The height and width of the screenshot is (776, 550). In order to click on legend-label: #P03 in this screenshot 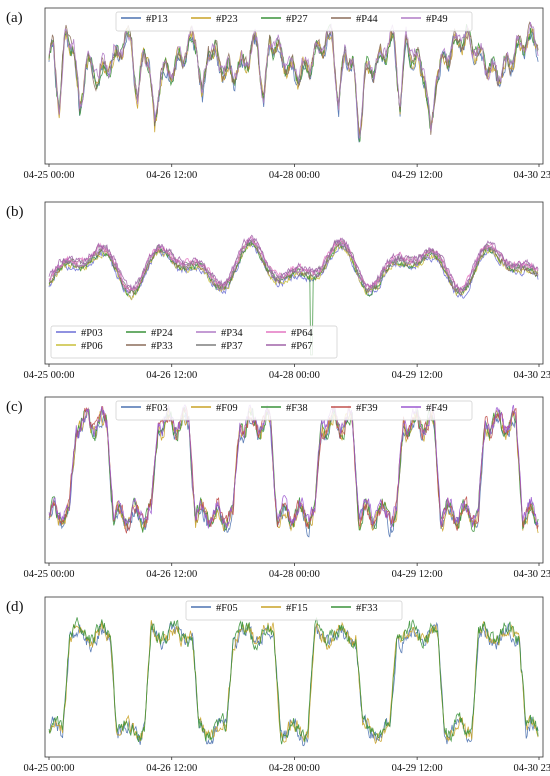, I will do `click(92, 333)`.